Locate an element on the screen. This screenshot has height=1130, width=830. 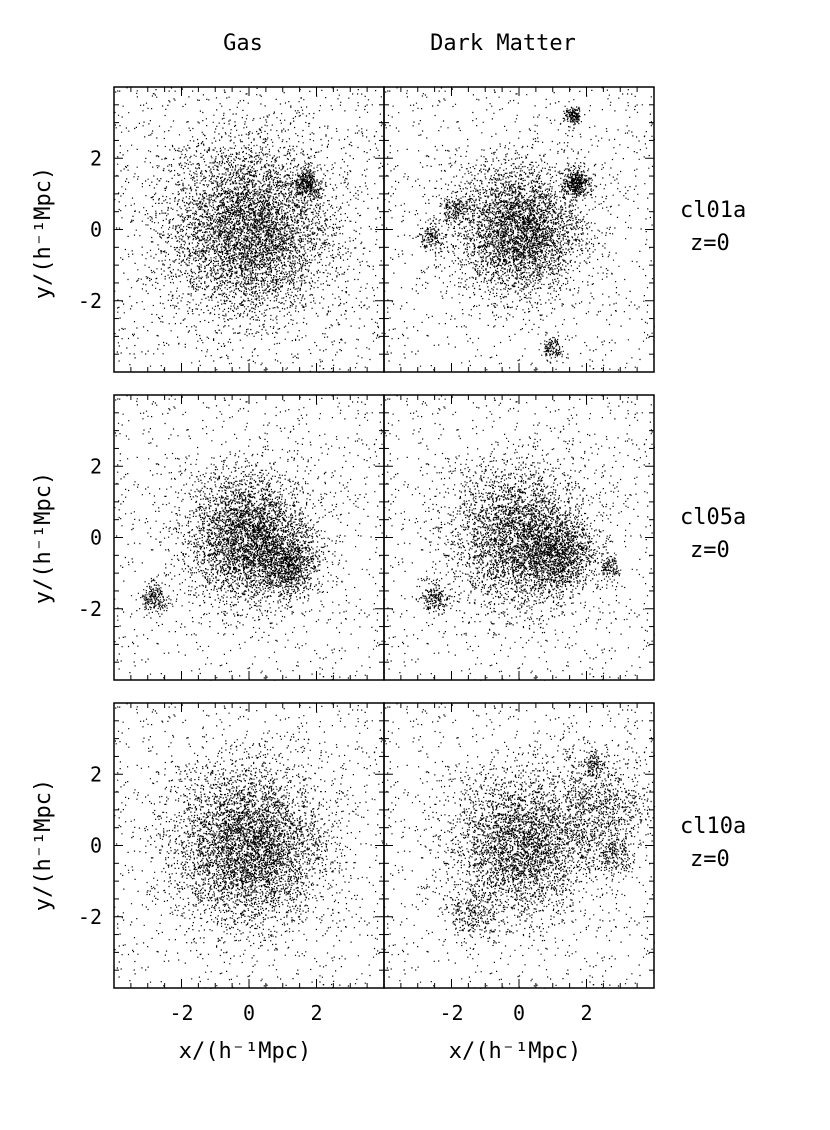
row-z-cl10a: z=0 is located at coordinates (710, 859).